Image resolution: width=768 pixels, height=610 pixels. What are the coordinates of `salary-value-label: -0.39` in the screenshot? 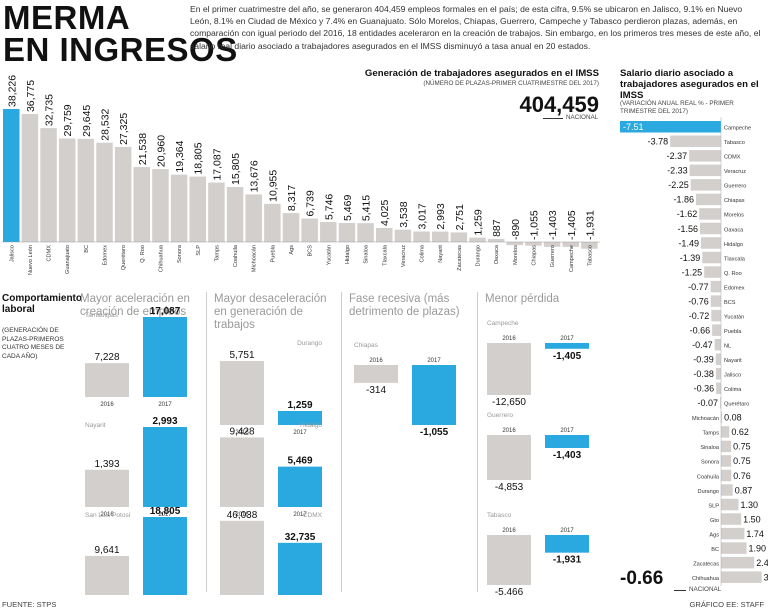 It's located at (703, 360).